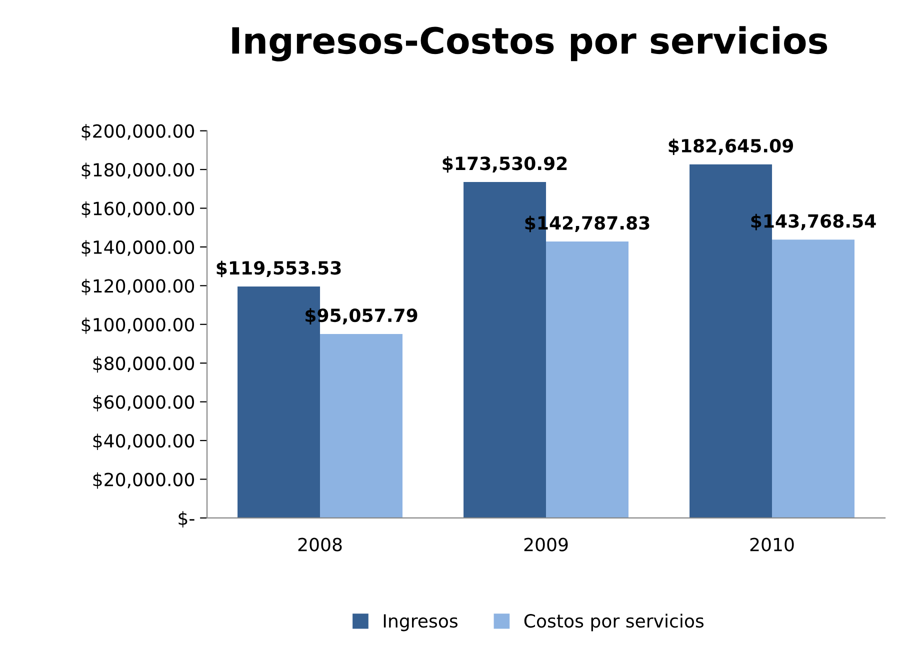  I want to click on y-tick-label: $140,000.00, so click(138, 248).